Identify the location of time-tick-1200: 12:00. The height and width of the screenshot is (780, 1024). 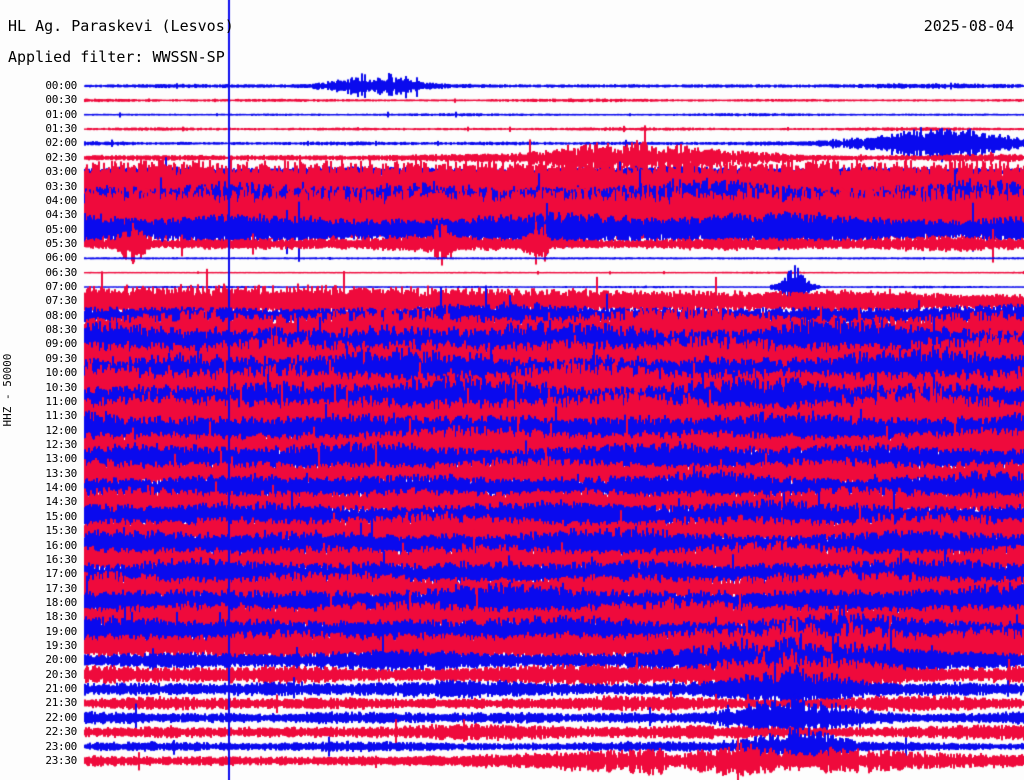
(61, 430).